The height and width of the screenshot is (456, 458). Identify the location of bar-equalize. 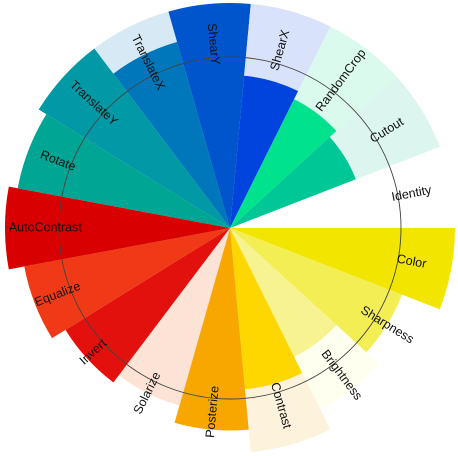
(127, 283).